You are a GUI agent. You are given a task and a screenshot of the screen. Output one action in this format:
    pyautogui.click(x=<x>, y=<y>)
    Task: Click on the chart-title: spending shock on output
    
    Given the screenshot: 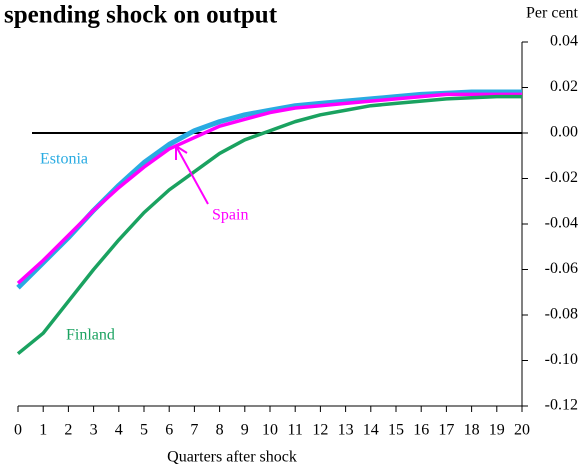 What is the action you would take?
    pyautogui.click(x=141, y=15)
    